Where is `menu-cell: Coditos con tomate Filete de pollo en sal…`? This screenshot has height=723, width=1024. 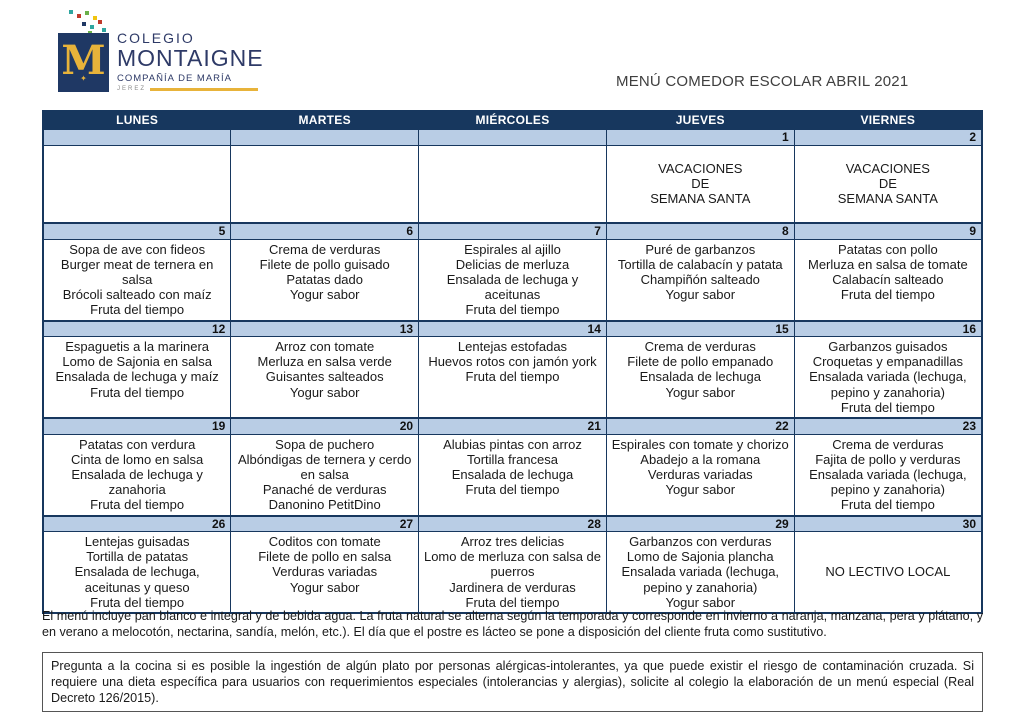
menu-cell: Coditos con tomate Filete de pollo en sal… is located at coordinates (325, 572).